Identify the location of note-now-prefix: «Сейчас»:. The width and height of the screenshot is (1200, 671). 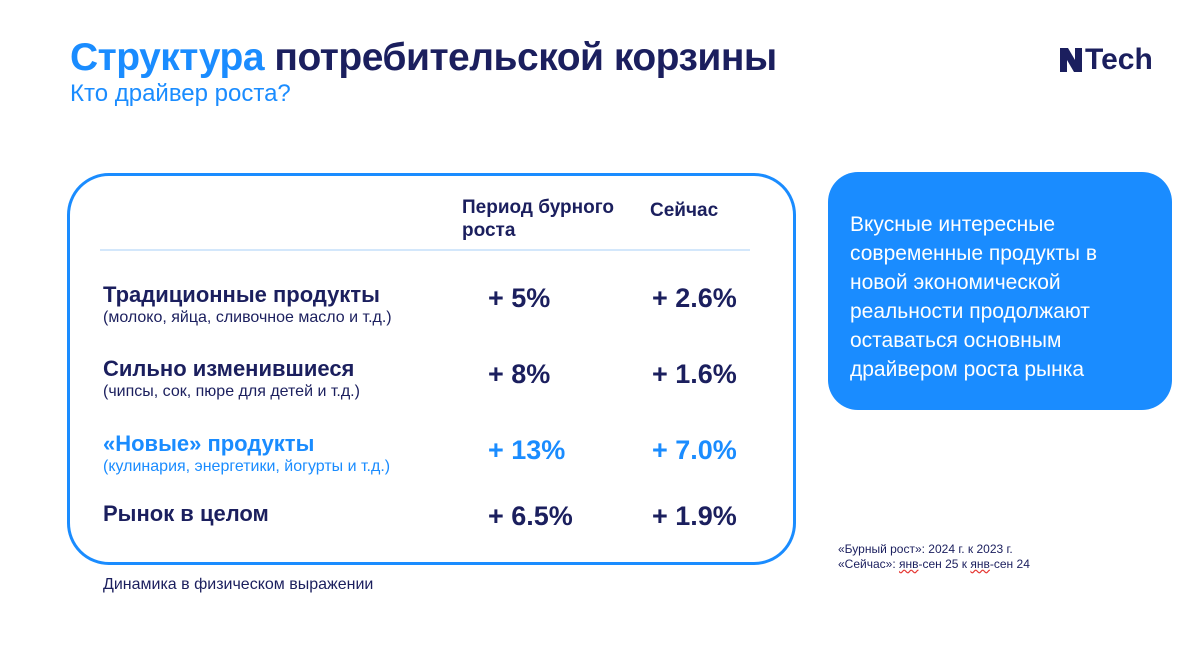
(868, 564).